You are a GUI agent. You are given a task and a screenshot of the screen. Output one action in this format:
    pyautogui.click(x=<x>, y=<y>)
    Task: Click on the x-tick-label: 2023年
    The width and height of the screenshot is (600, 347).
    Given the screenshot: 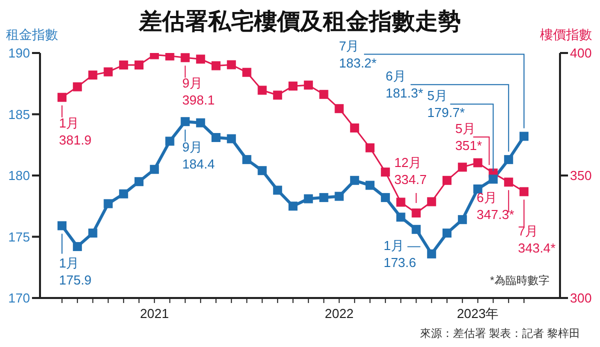 What is the action you would take?
    pyautogui.click(x=477, y=313)
    